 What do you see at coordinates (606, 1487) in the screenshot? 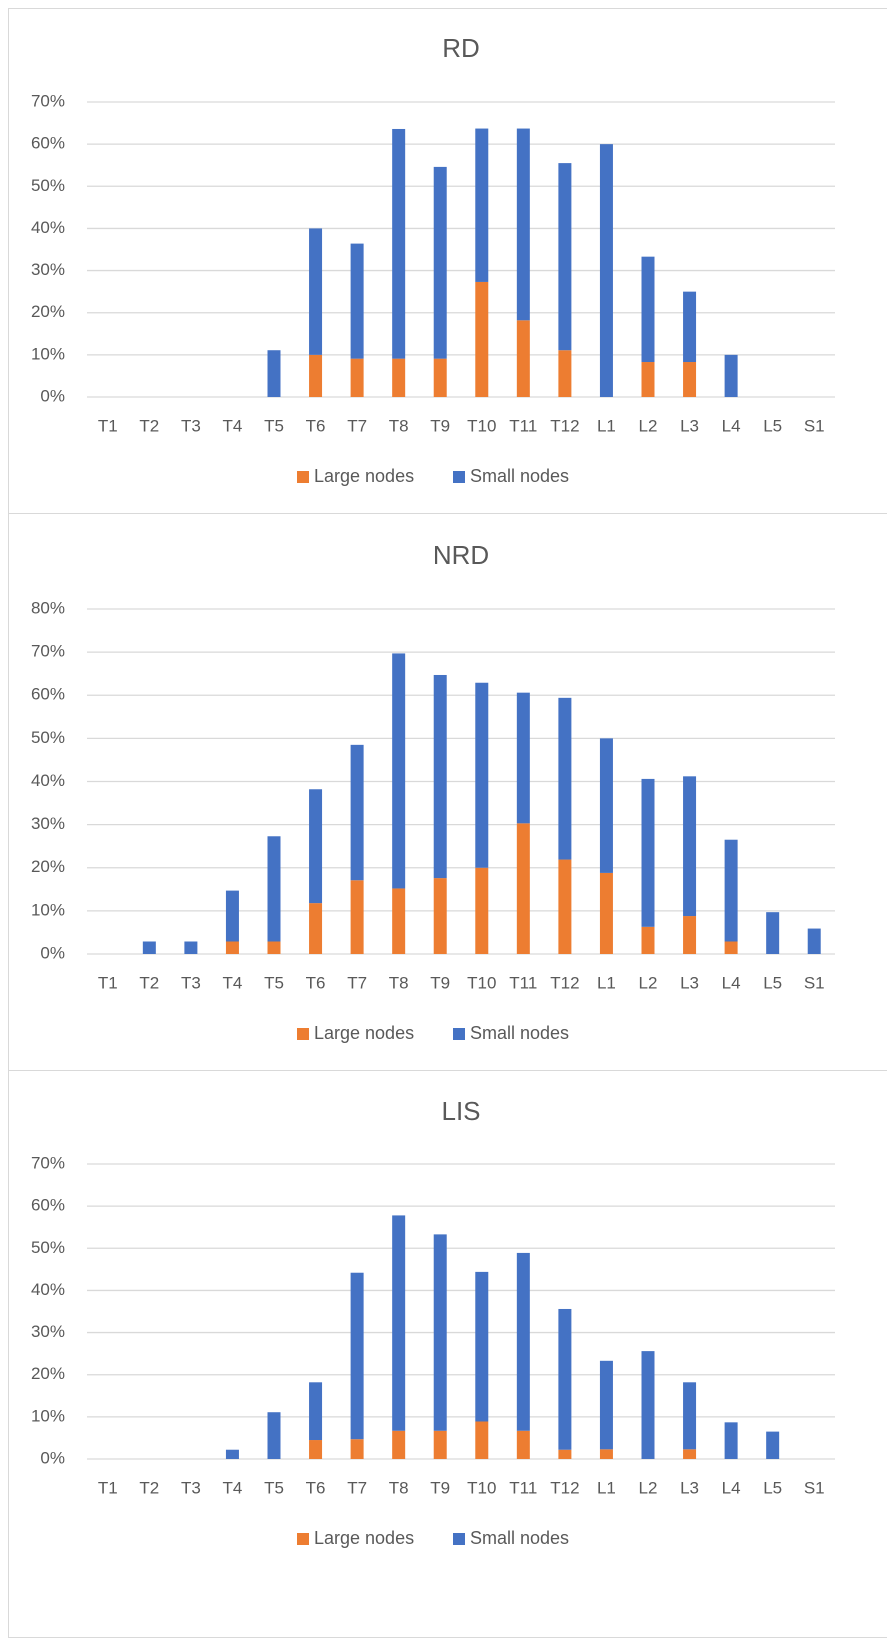
I see `x-tick-label: L1` at bounding box center [606, 1487].